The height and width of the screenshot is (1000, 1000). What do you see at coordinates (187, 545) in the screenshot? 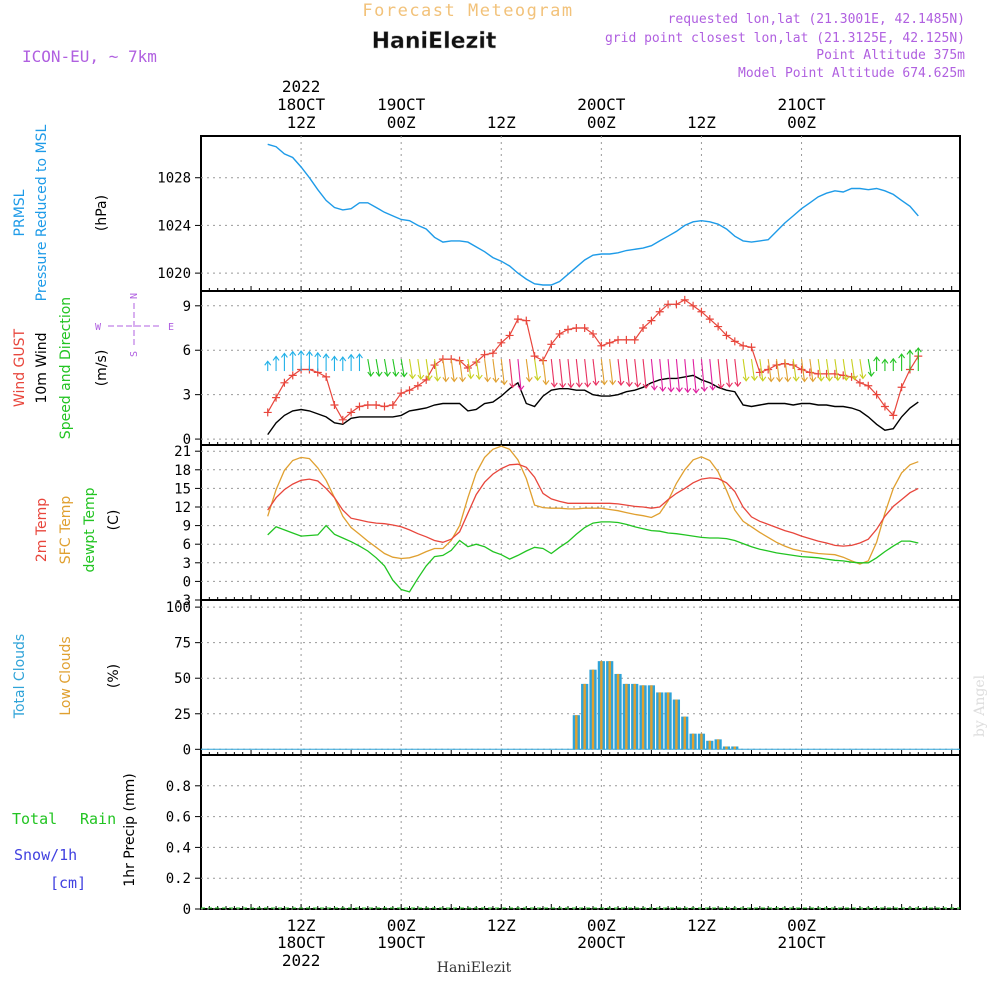
I see `temp-ytick-label: 6` at bounding box center [187, 545].